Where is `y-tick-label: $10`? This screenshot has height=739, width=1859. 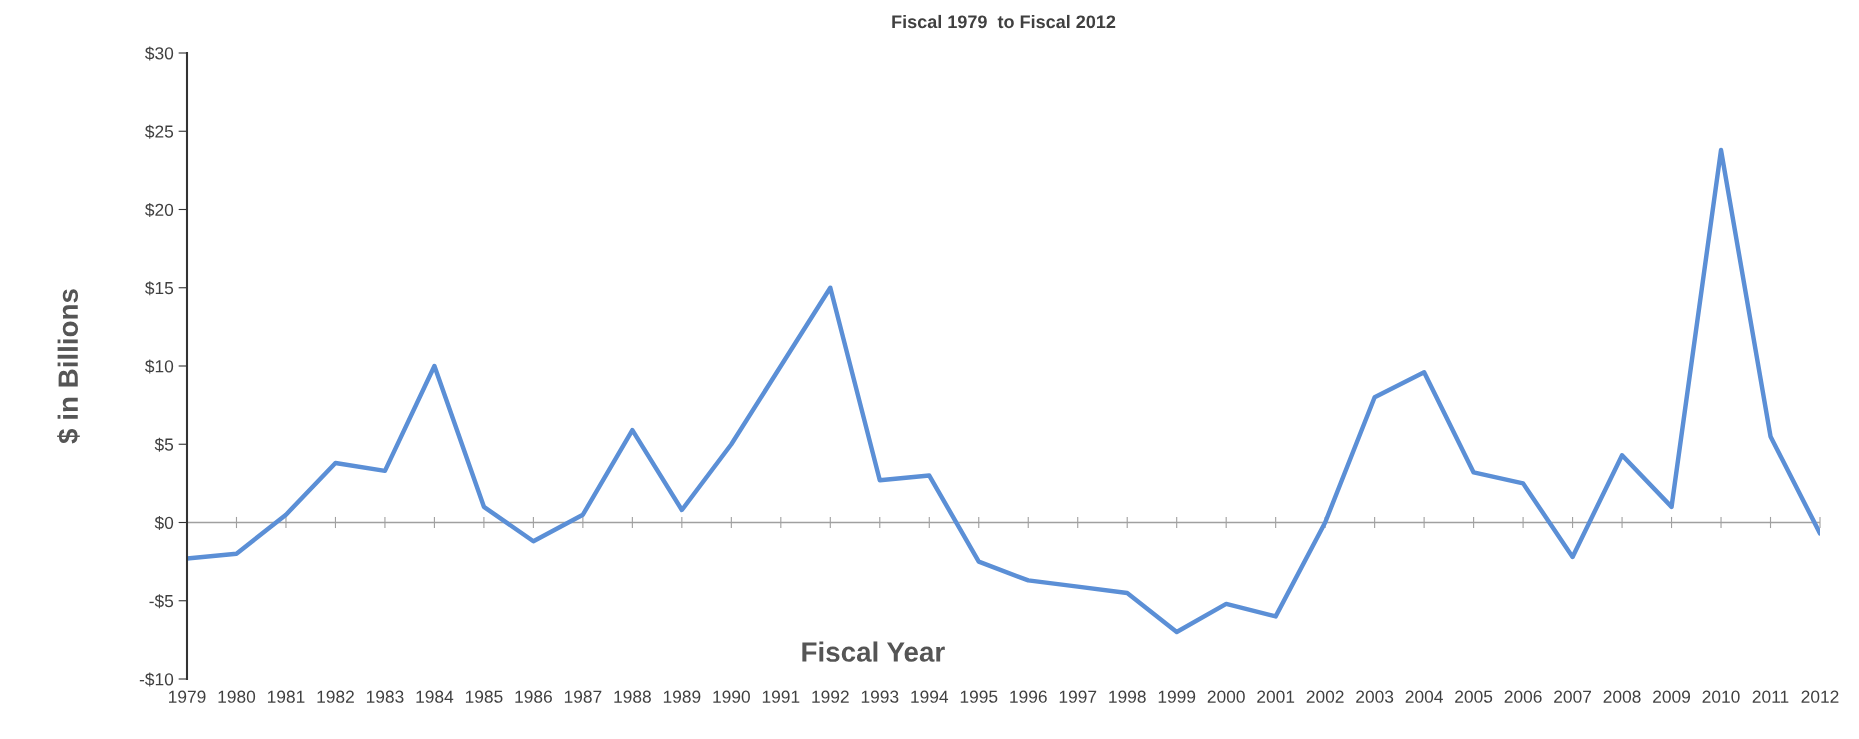
y-tick-label: $10 is located at coordinates (159, 366).